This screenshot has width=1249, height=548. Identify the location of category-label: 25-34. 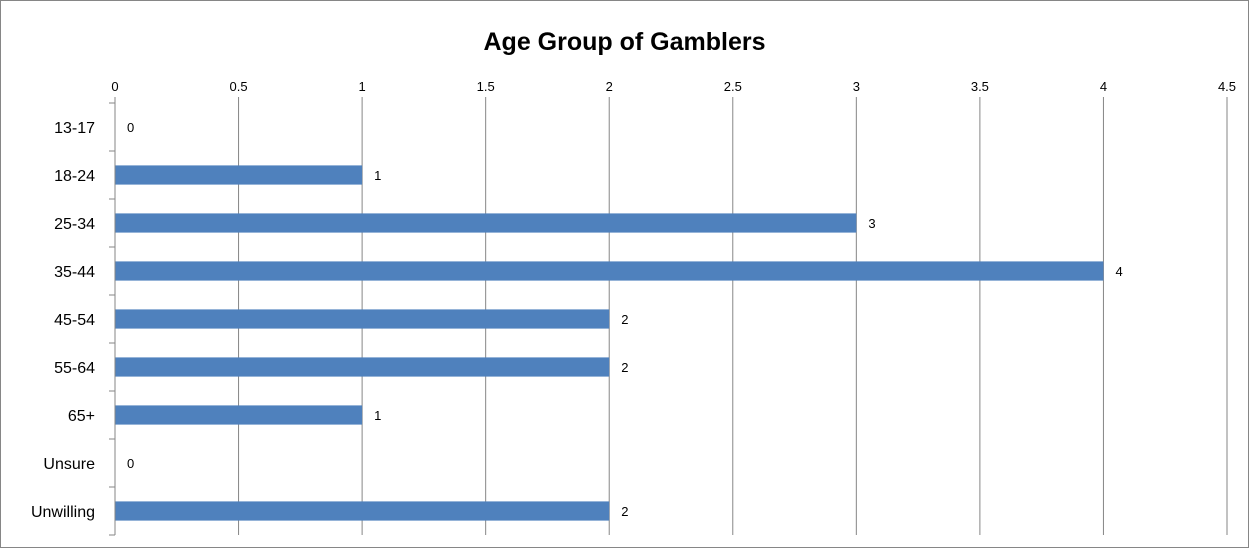
(74, 224).